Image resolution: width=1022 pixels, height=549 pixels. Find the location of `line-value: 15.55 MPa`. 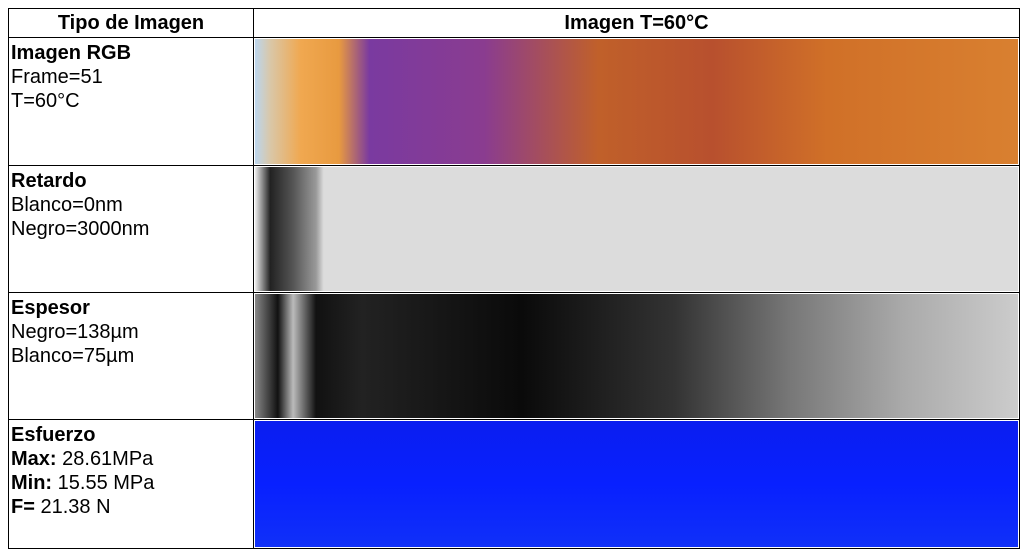

line-value: 15.55 MPa is located at coordinates (103, 483).